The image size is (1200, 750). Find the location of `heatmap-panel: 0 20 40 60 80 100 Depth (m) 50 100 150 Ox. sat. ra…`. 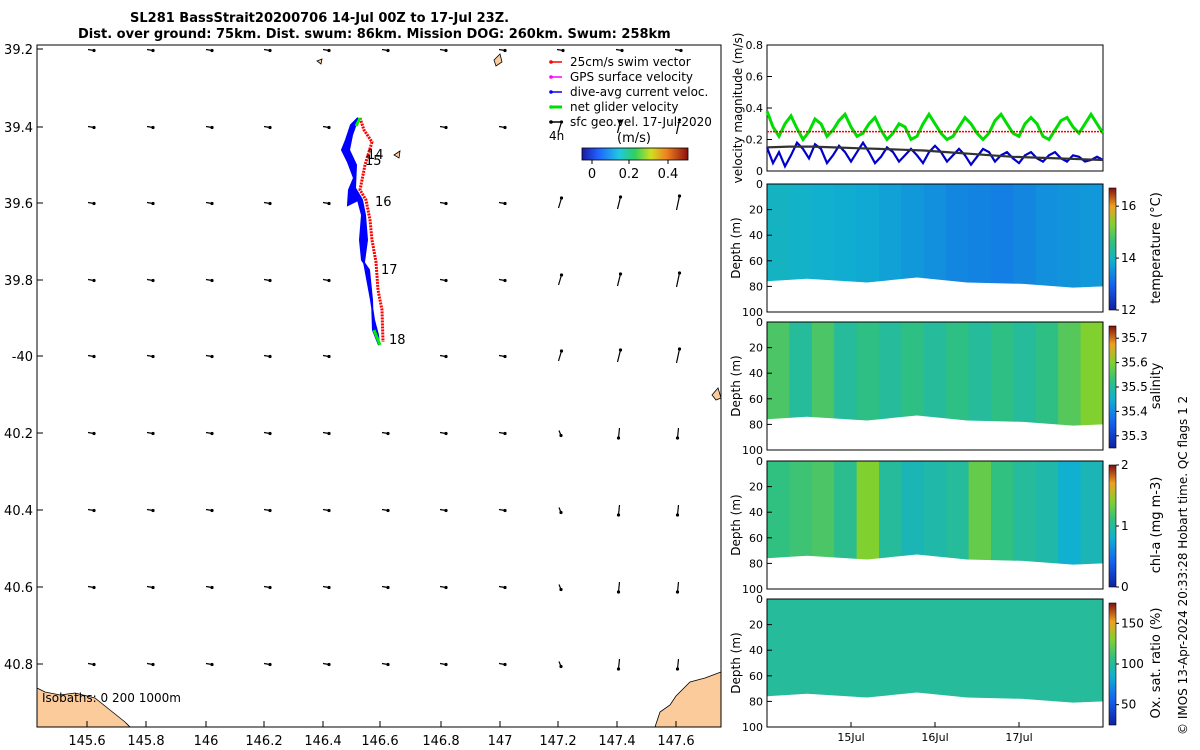

heatmap-panel: 0 20 40 60 80 100 Depth (m) 50 100 150 Ox. sat. ra… is located at coordinates (946, 668).